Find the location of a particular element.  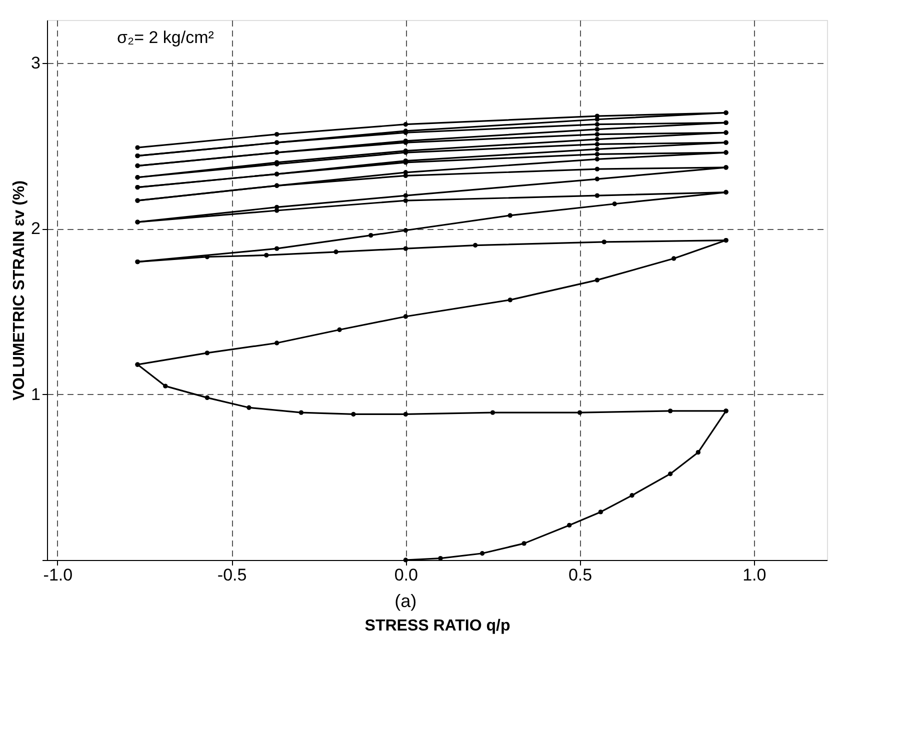

y-tick-label: 3 is located at coordinates (35, 63).